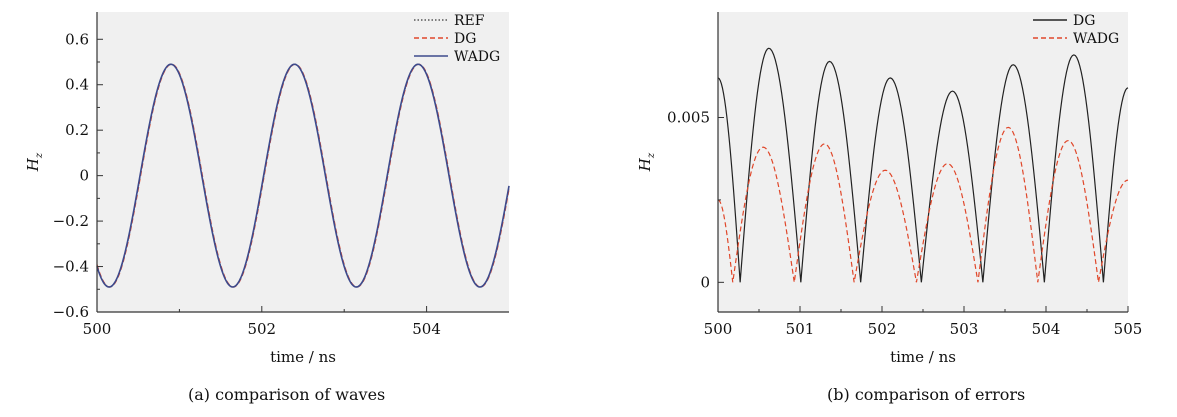  I want to click on y-axis-title-main-a: H, so click(33, 164).